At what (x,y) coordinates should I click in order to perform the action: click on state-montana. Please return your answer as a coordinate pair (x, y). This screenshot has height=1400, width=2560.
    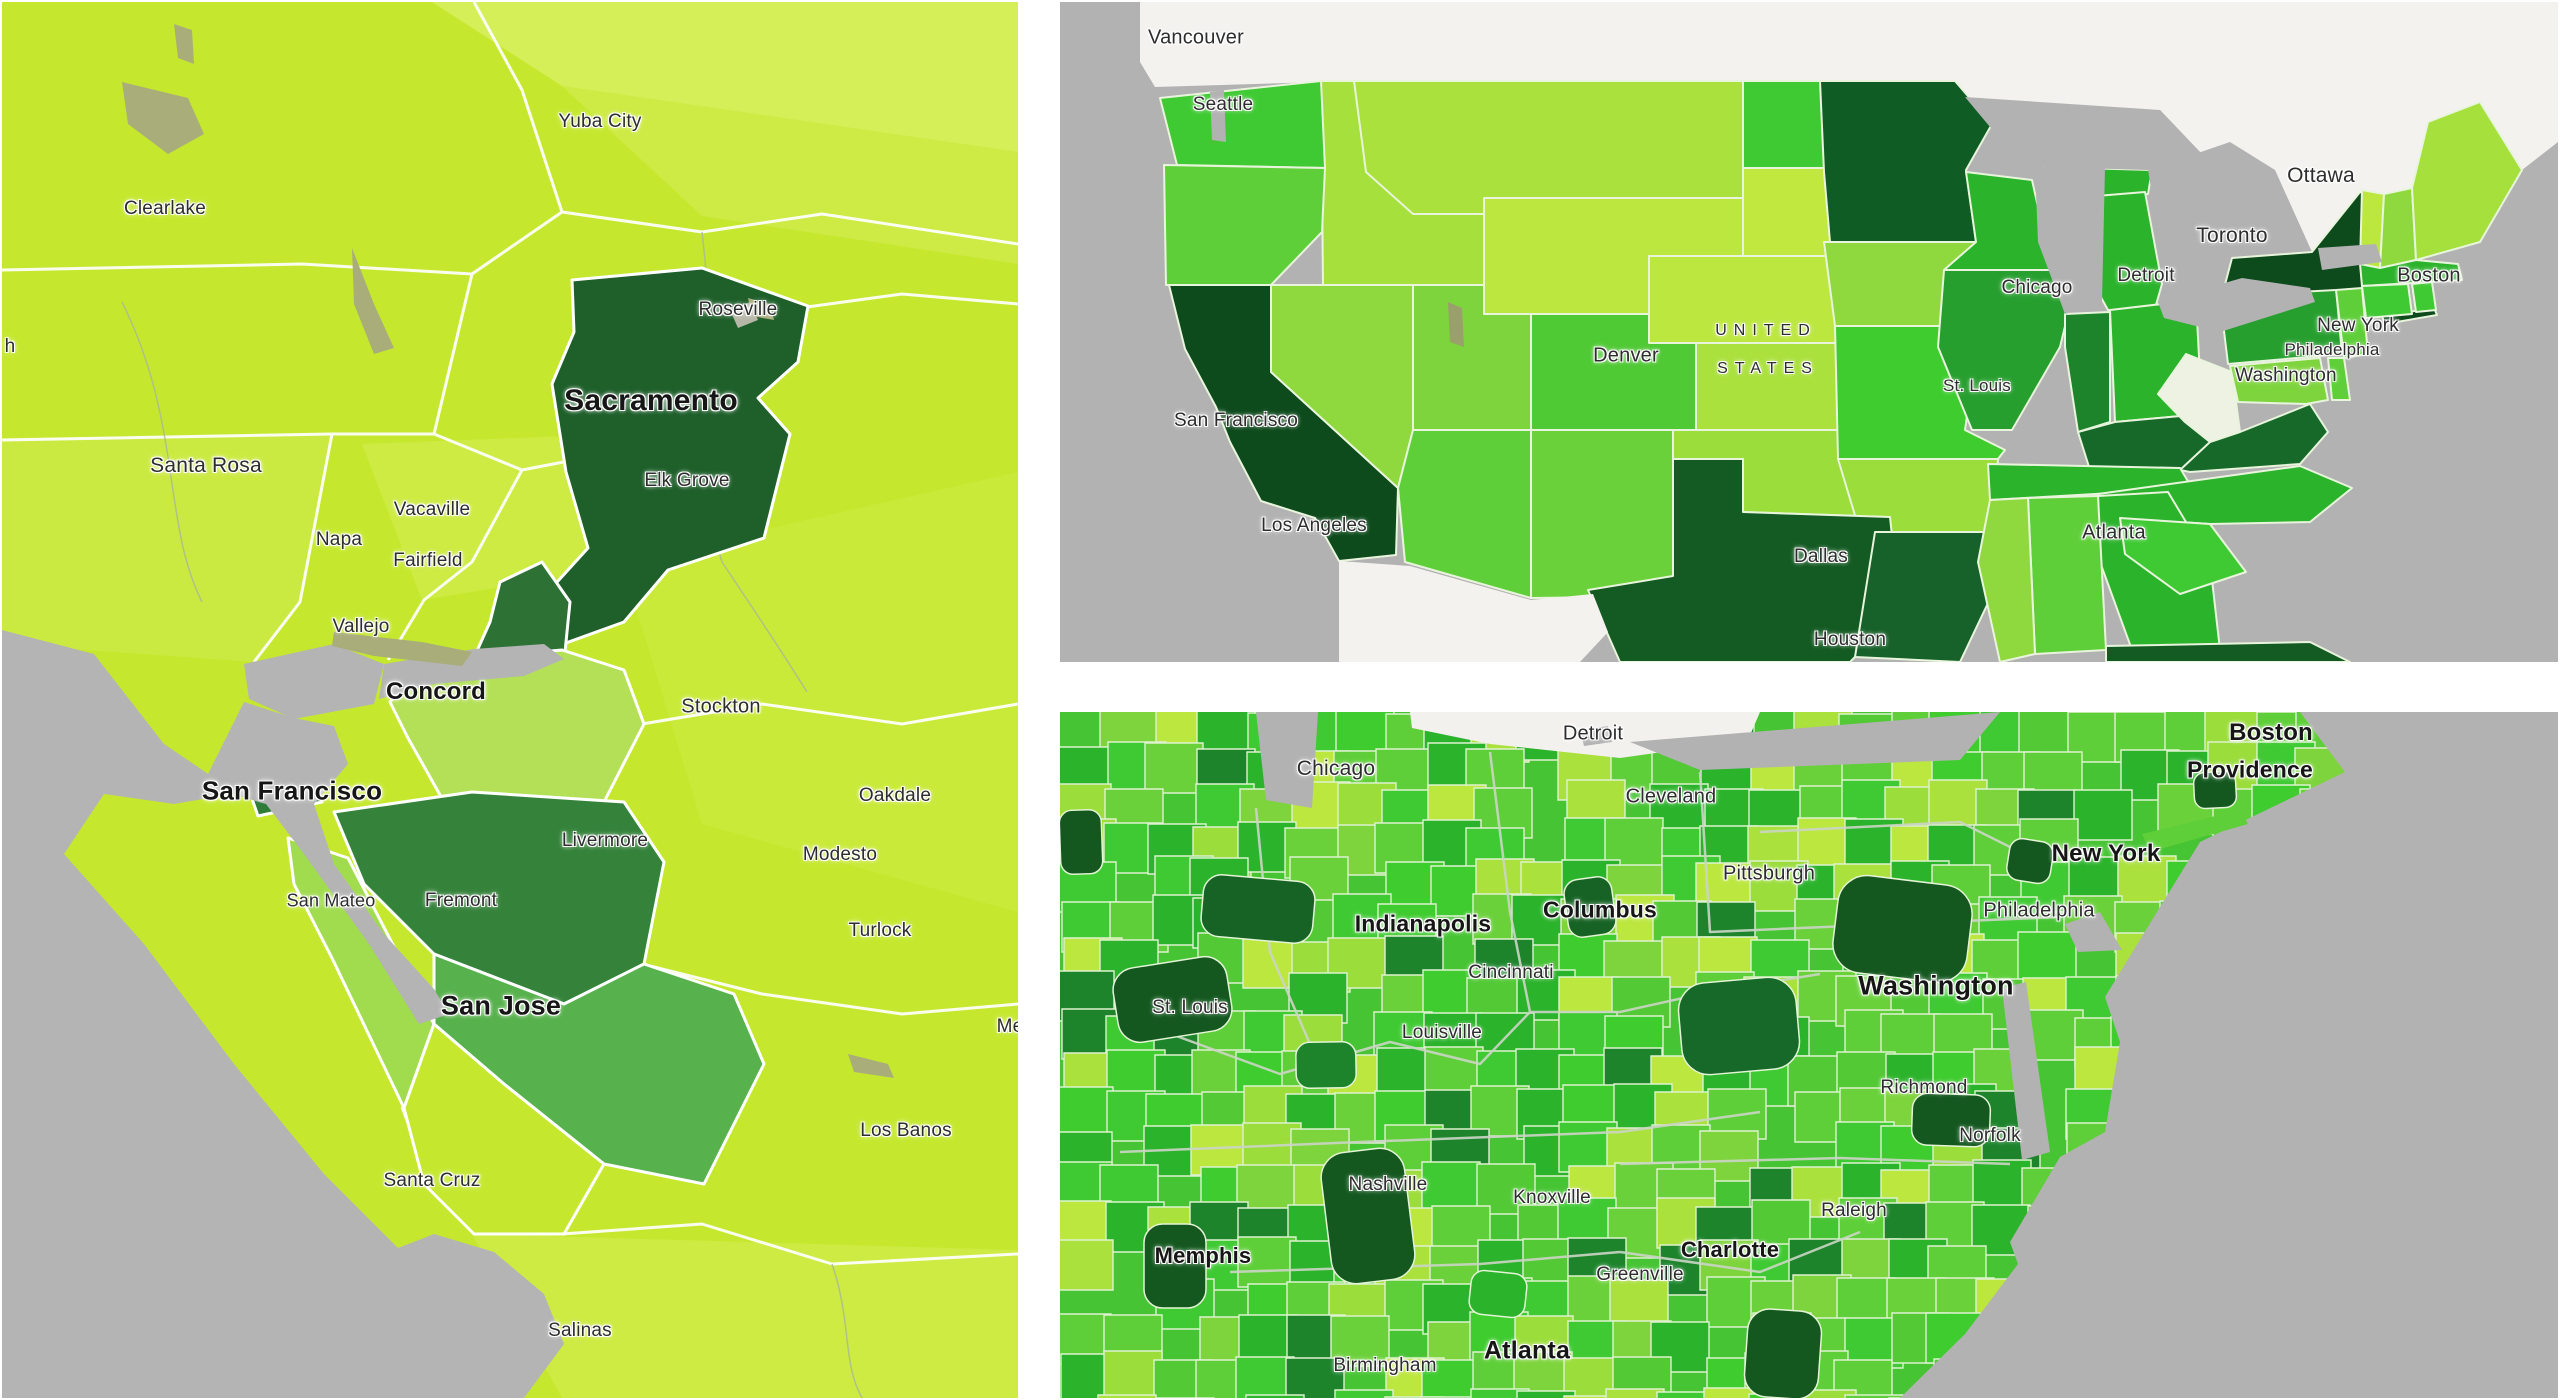
    Looking at the image, I should click on (1548, 147).